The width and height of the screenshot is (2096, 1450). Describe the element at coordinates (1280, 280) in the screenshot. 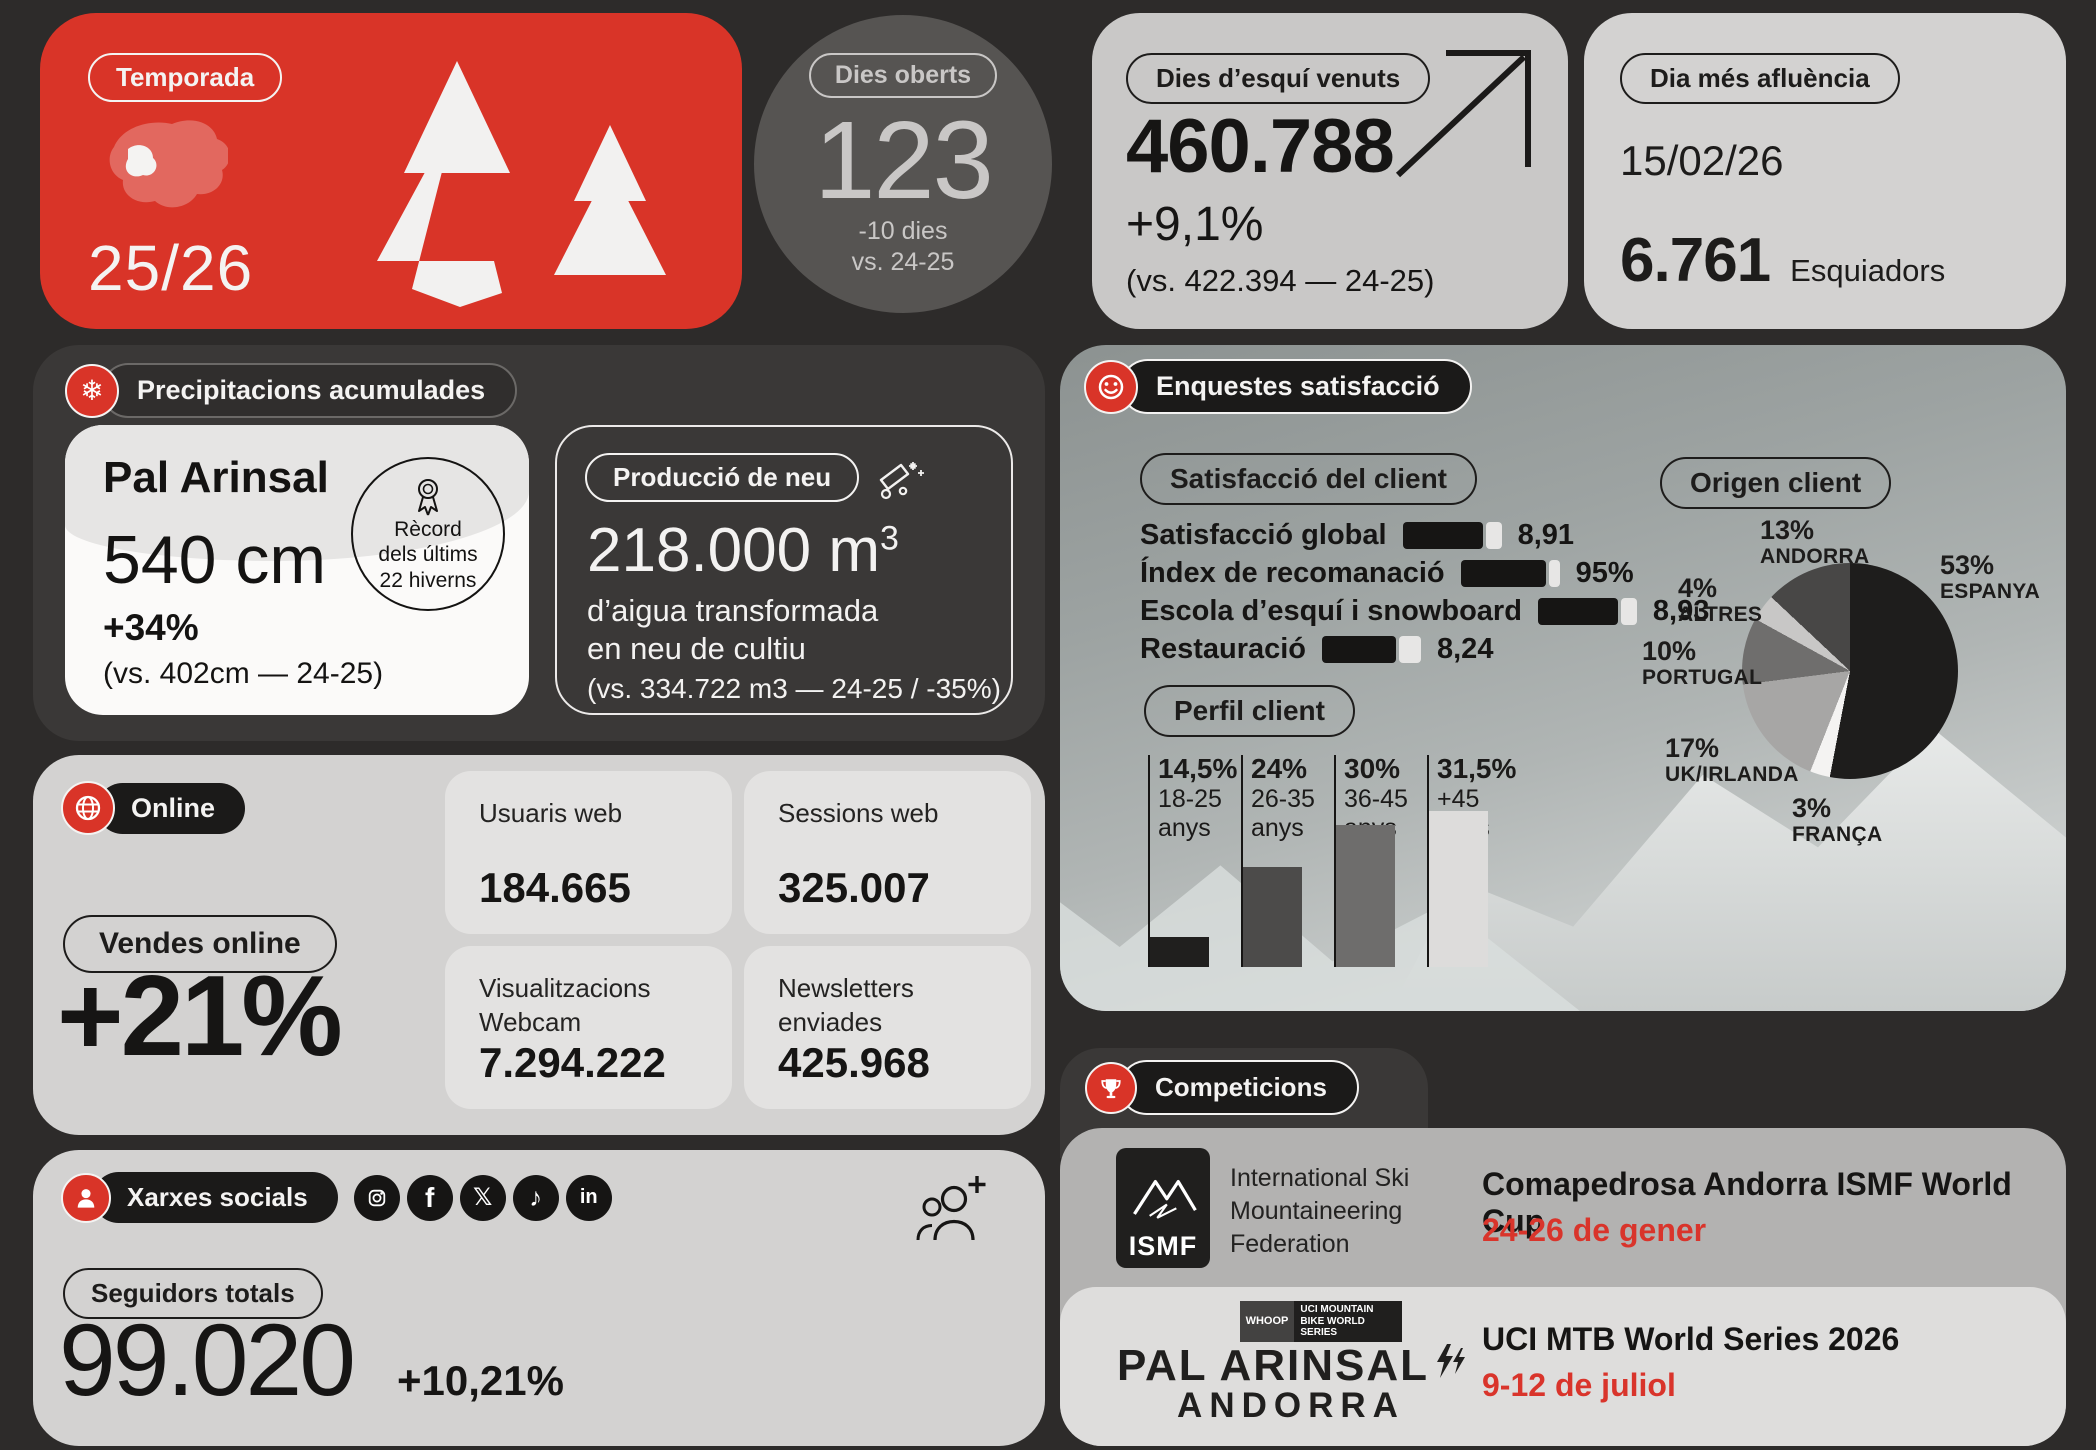

I see `dies-venuts-vs: (vs. 422.394 — 24-25)` at that location.